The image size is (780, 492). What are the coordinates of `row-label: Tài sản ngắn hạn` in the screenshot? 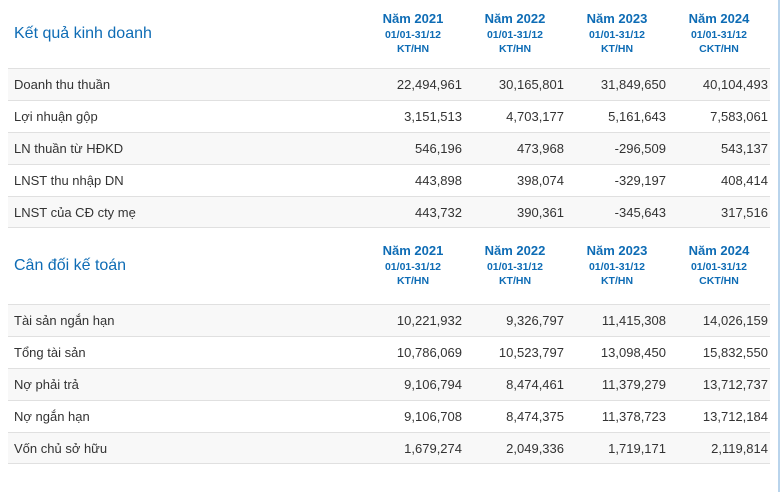 It's located at (64, 320).